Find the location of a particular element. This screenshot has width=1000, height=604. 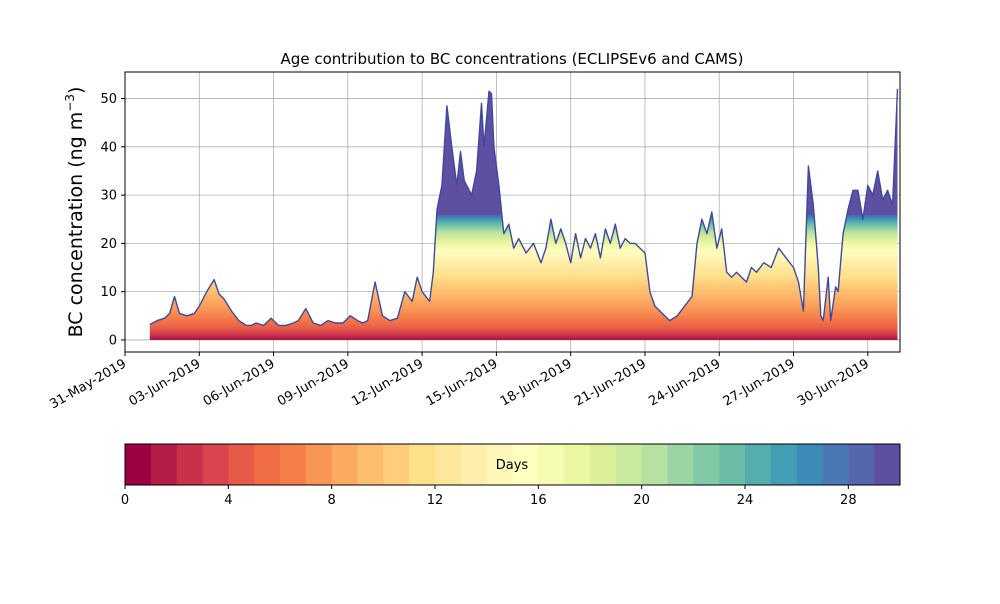

colorbar-border is located at coordinates (512, 464).